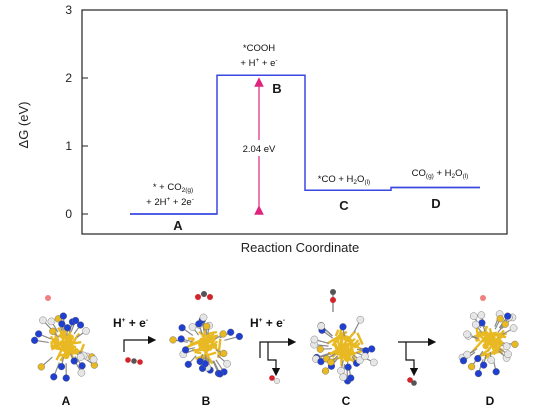  I want to click on cluster-c, so click(344, 337).